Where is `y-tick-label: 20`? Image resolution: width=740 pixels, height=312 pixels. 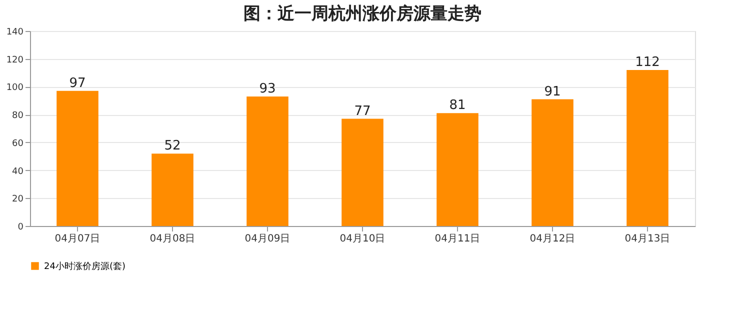 y-tick-label: 20 is located at coordinates (18, 199).